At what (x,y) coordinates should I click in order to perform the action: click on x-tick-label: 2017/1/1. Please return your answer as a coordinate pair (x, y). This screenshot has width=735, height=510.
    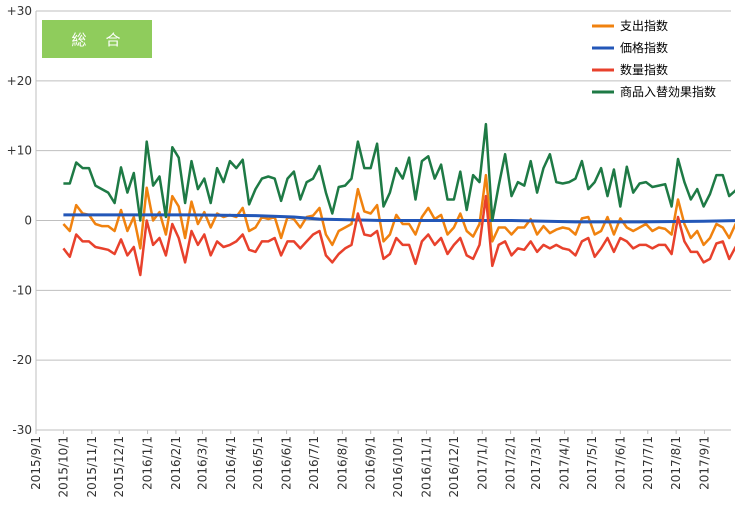
    Looking at the image, I should click on (482, 463).